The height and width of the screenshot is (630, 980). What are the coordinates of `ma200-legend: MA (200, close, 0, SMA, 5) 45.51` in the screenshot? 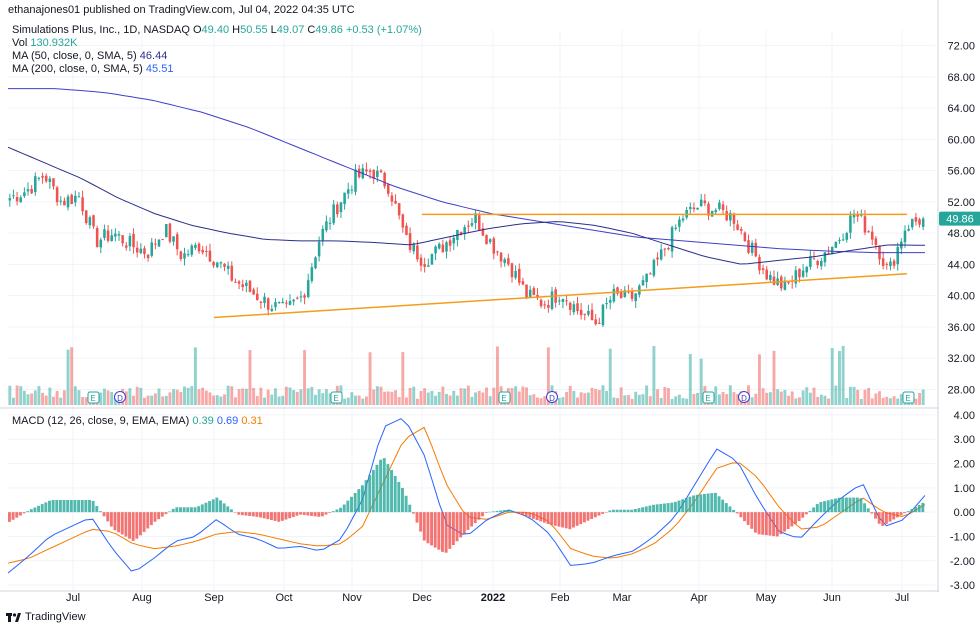 It's located at (92, 69).